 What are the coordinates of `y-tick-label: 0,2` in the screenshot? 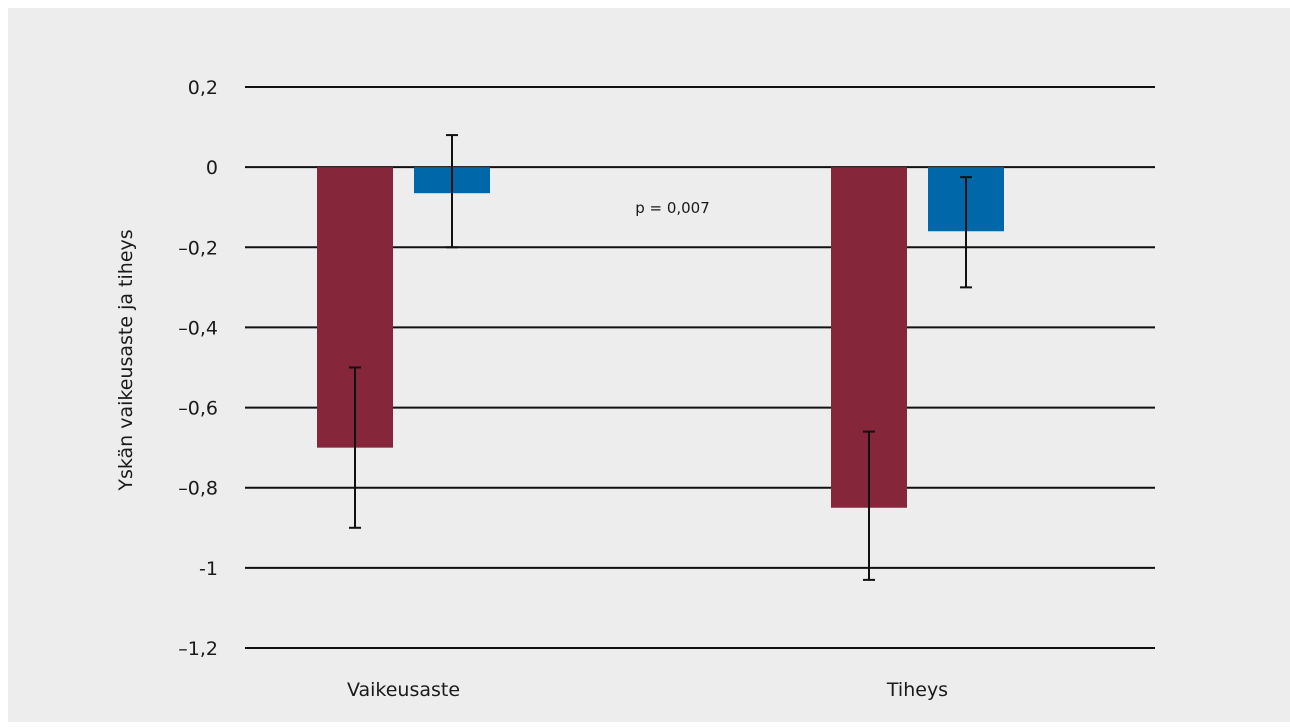 It's located at (203, 88).